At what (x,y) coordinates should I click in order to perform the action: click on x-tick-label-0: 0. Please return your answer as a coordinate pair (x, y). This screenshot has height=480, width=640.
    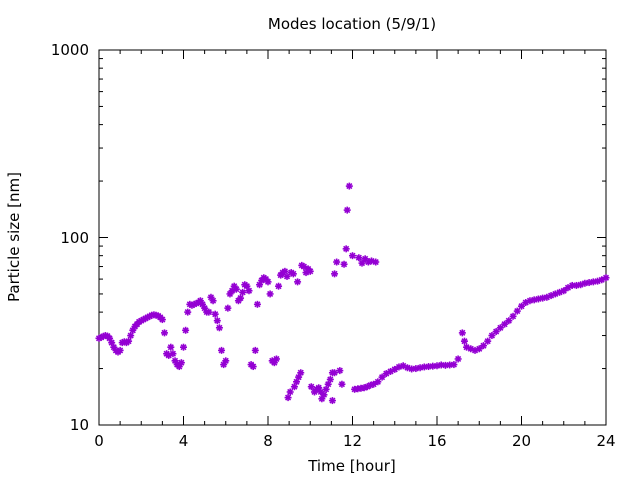
    Looking at the image, I should click on (99, 441).